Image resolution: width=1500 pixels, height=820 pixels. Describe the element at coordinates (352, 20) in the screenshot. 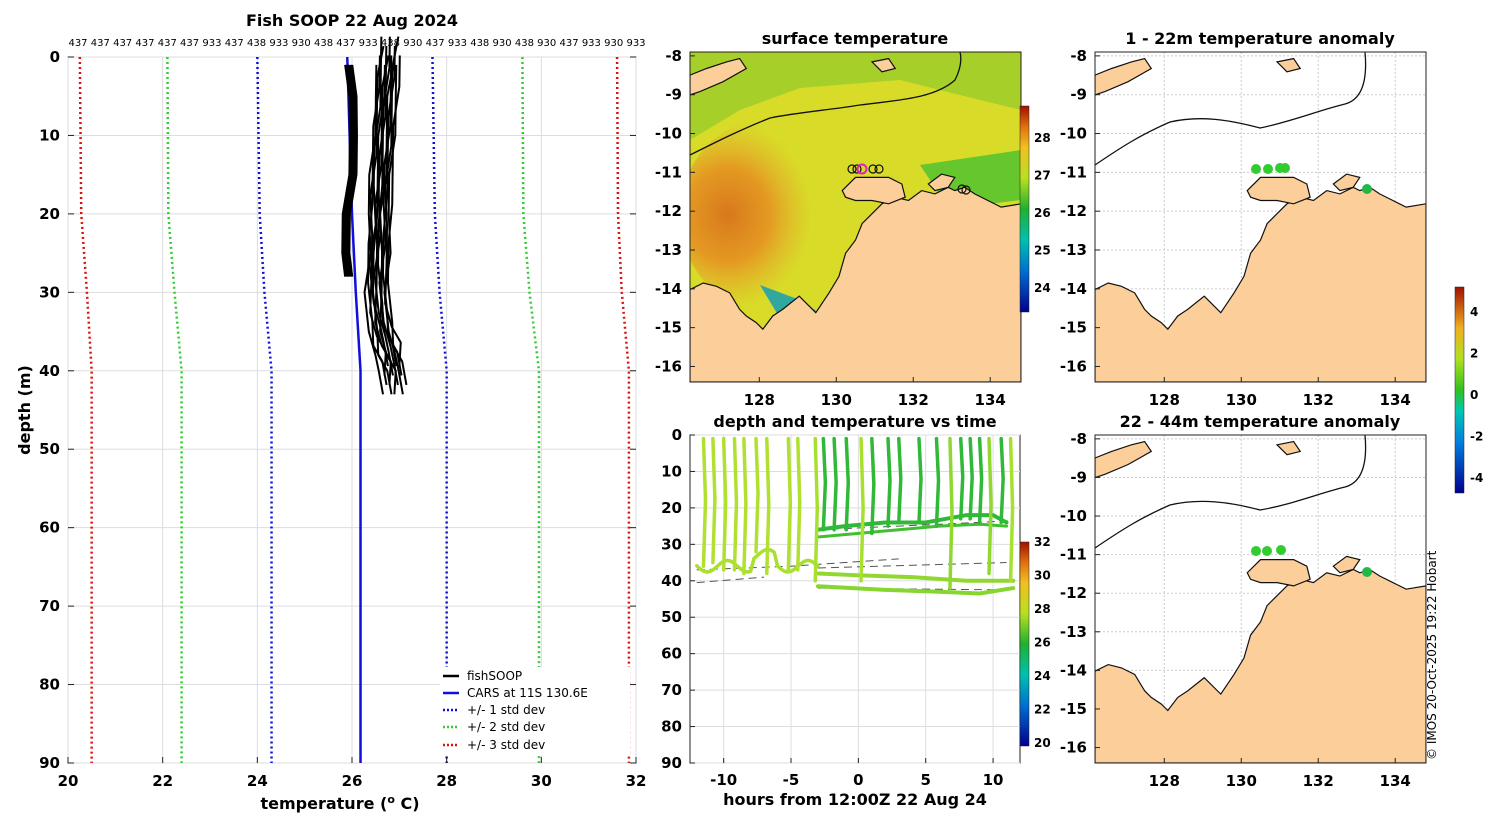

I see `profile-title: Fish SOOP 22 Aug 2024` at that location.